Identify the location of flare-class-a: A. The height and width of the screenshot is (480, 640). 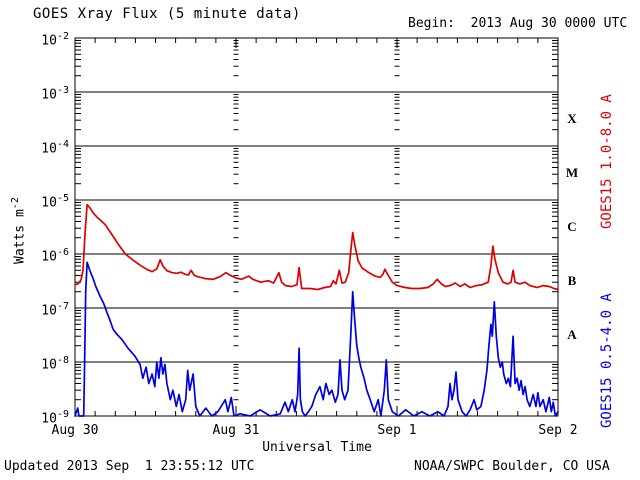
(572, 334).